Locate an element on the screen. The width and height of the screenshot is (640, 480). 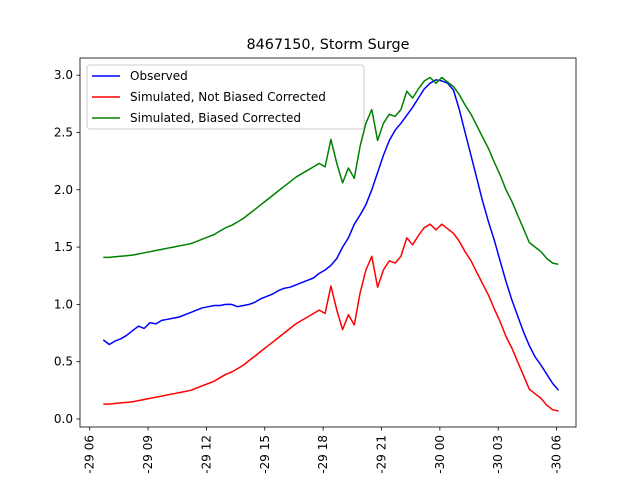
x-tick-label: -29 15 is located at coordinates (265, 454).